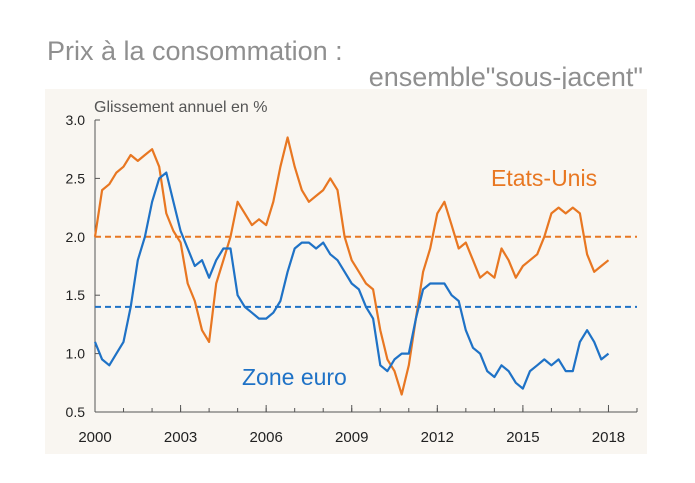 This screenshot has width=695, height=483. Describe the element at coordinates (76, 237) in the screenshot. I see `y-tick-label: 2.0` at that location.